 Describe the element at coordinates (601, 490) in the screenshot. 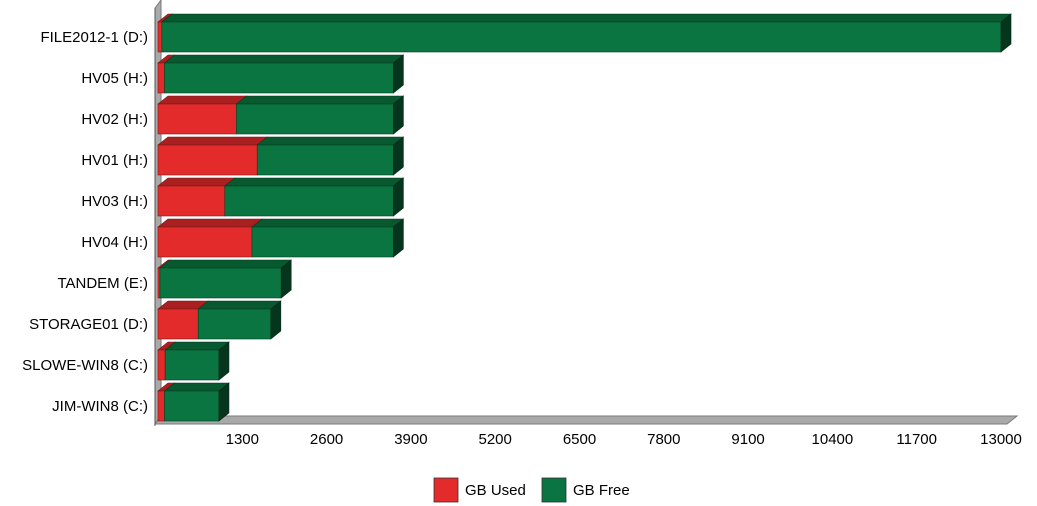

I see `legend-label: GB Free` at that location.